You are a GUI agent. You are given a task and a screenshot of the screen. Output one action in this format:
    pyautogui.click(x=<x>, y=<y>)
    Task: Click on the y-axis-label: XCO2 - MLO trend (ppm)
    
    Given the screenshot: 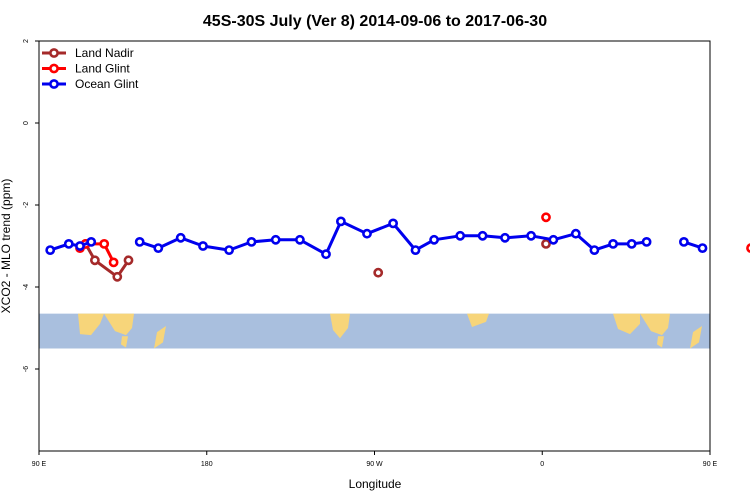 What is the action you would take?
    pyautogui.click(x=6, y=246)
    